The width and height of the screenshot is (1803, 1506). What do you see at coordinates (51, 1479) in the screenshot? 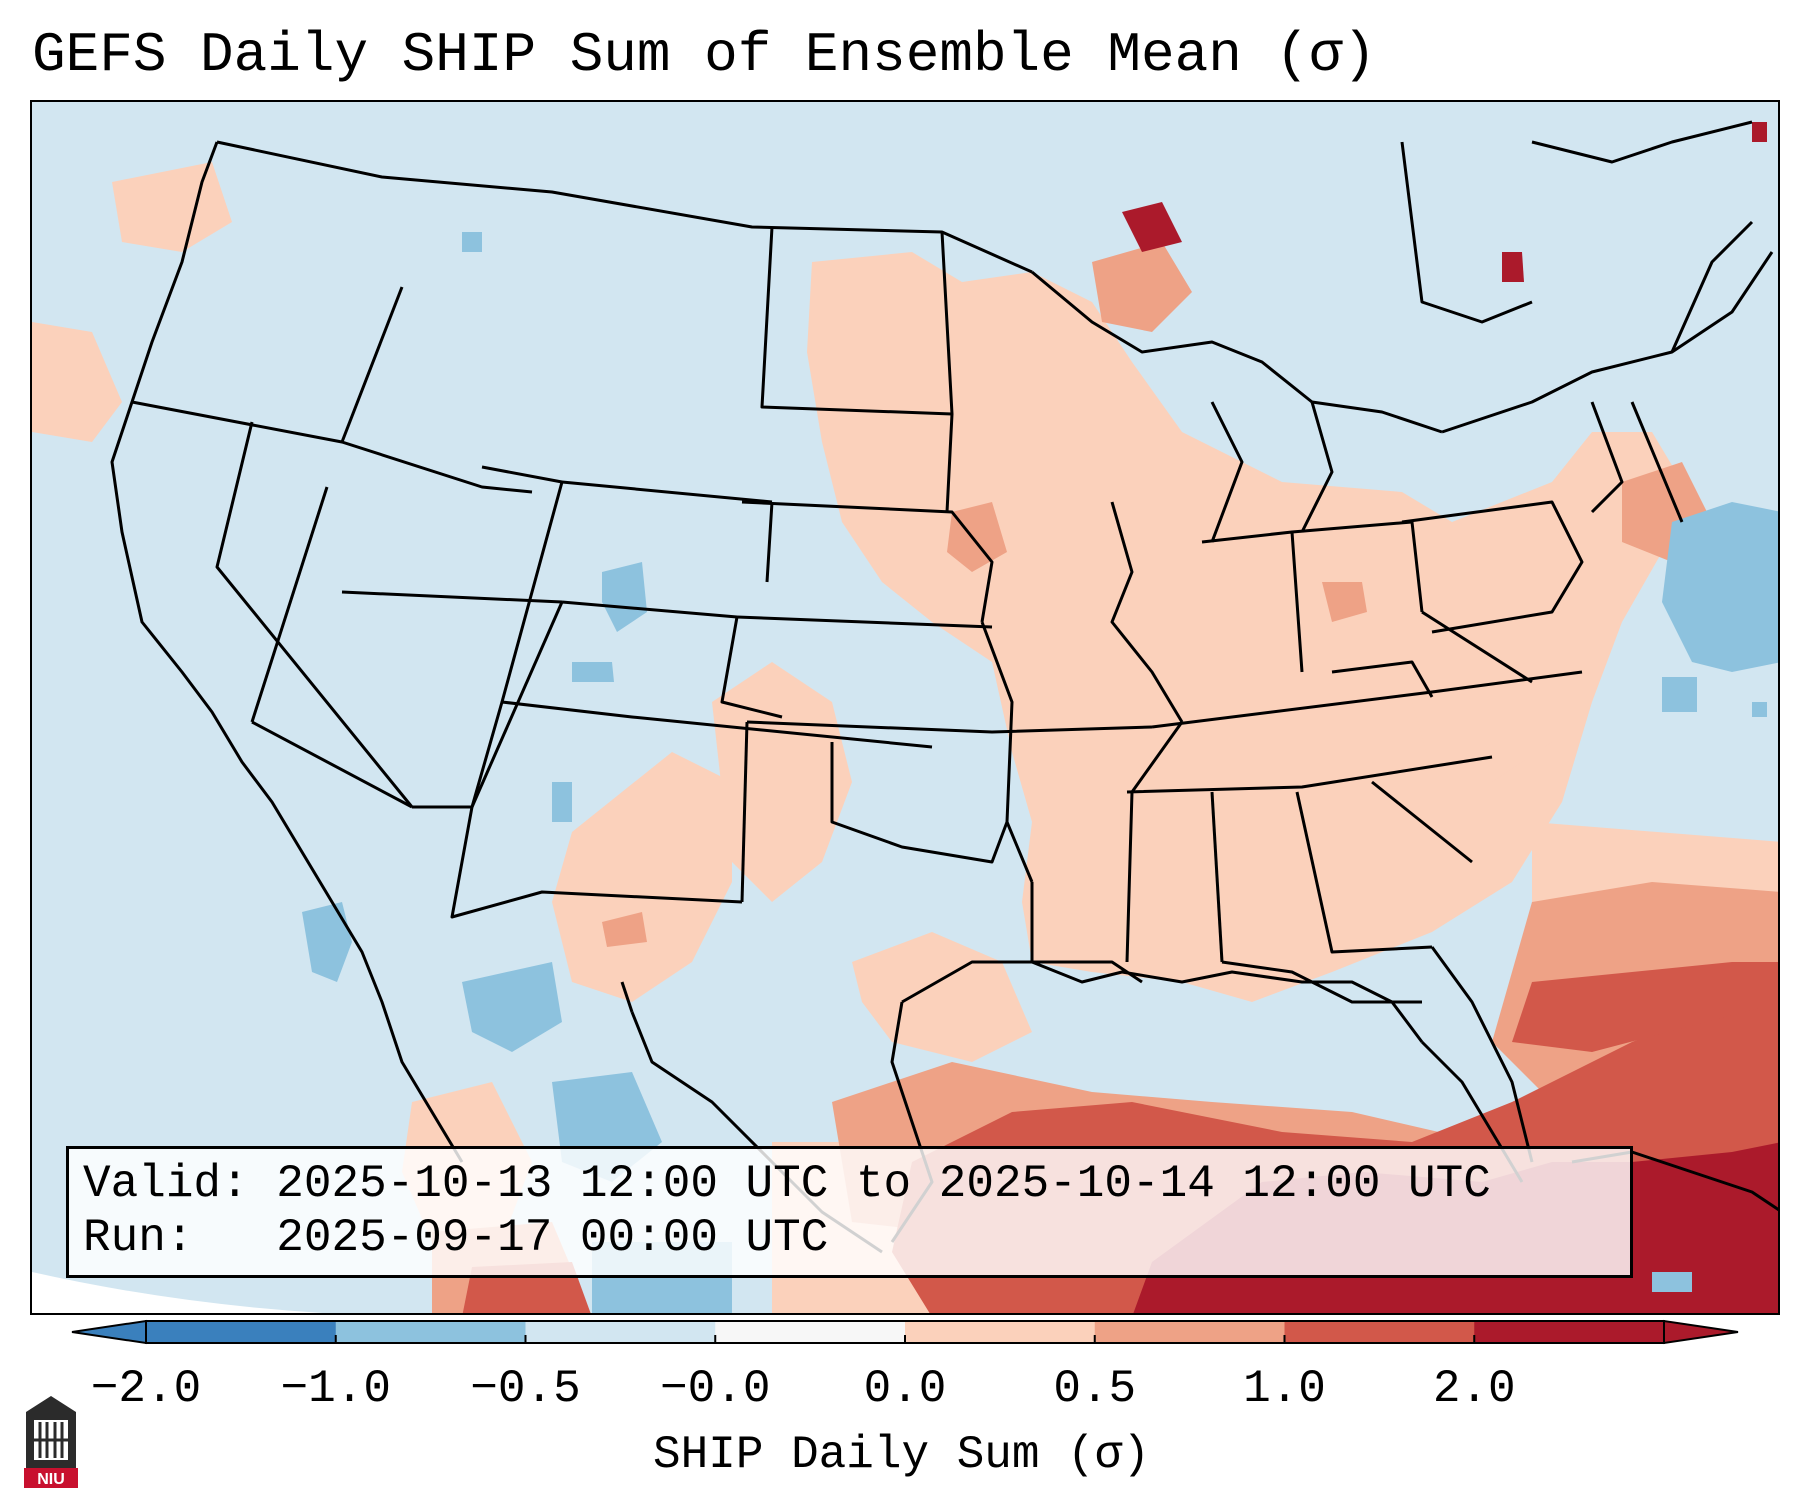
I see `niu-logo-text: NIU` at bounding box center [51, 1479].